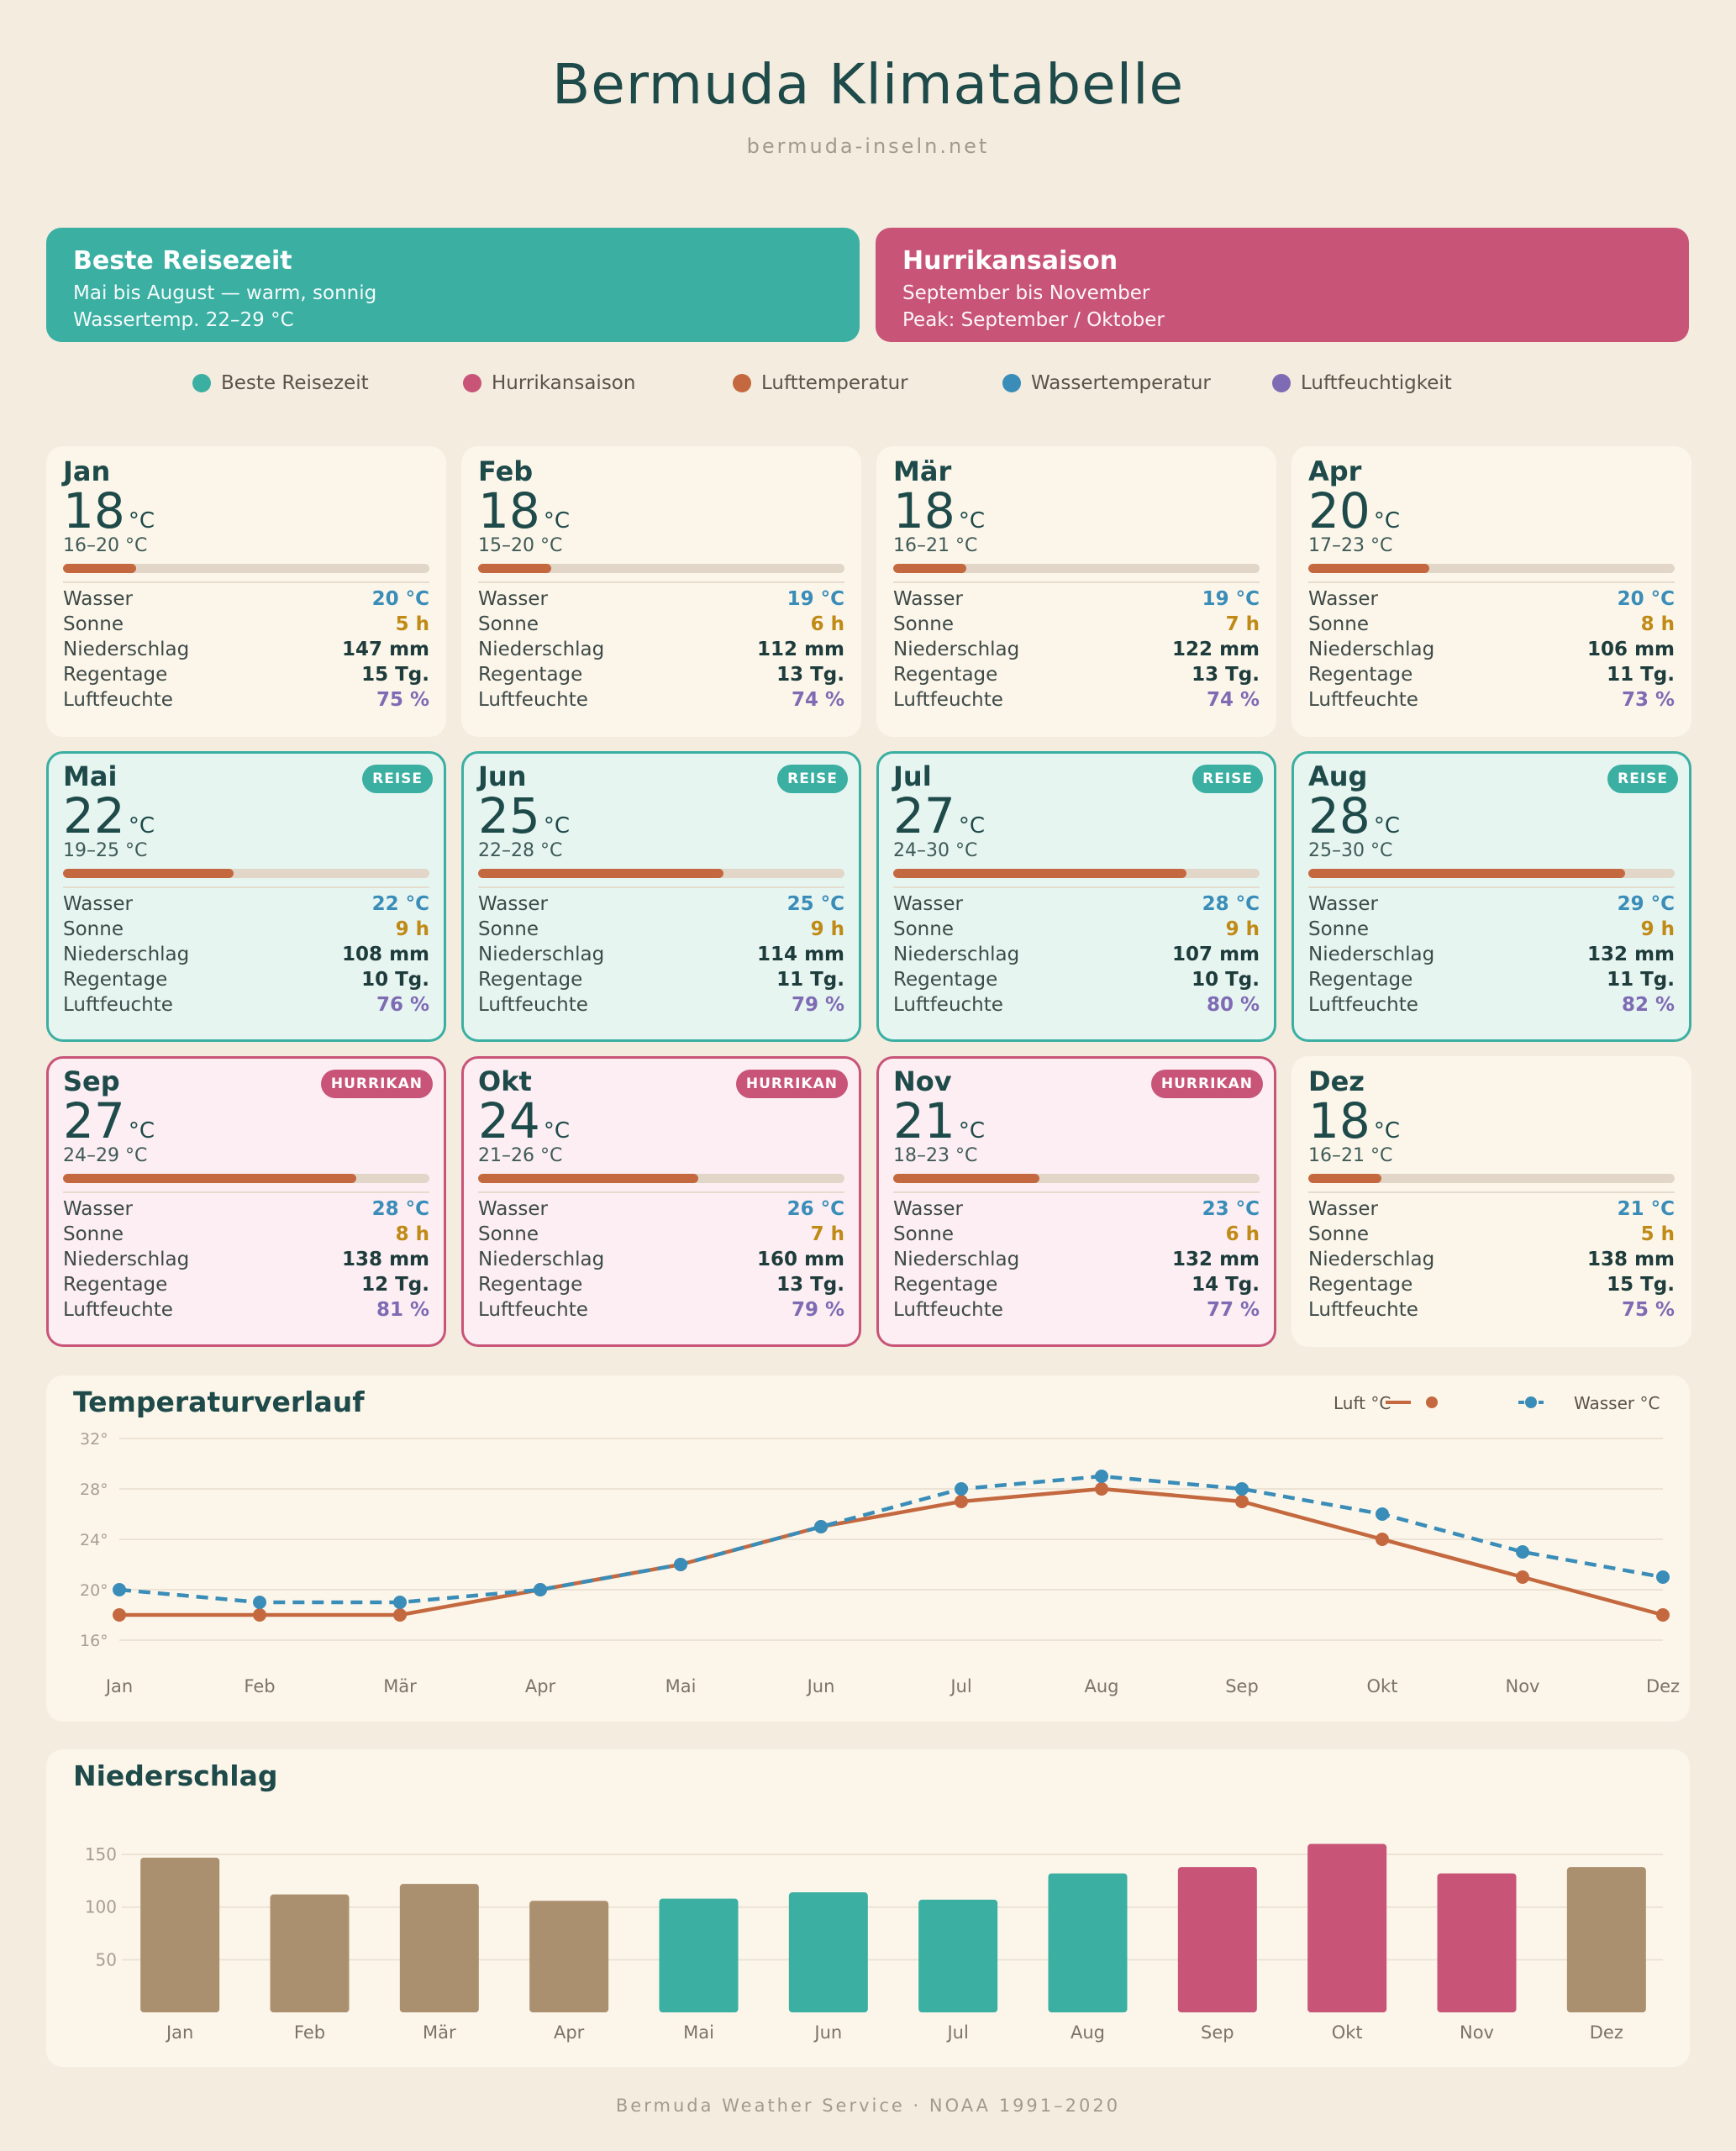 This screenshot has height=2151, width=1736. Describe the element at coordinates (1631, 1260) in the screenshot. I see `stat-value: 138 mm` at that location.